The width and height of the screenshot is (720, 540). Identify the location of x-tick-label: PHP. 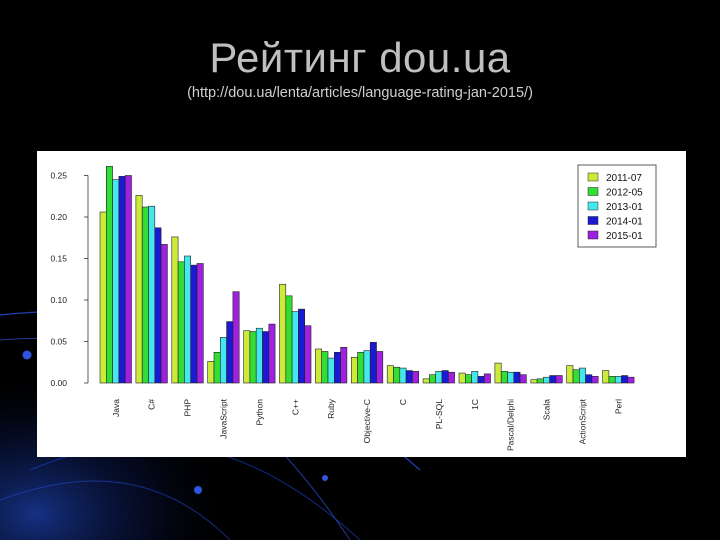
(188, 408).